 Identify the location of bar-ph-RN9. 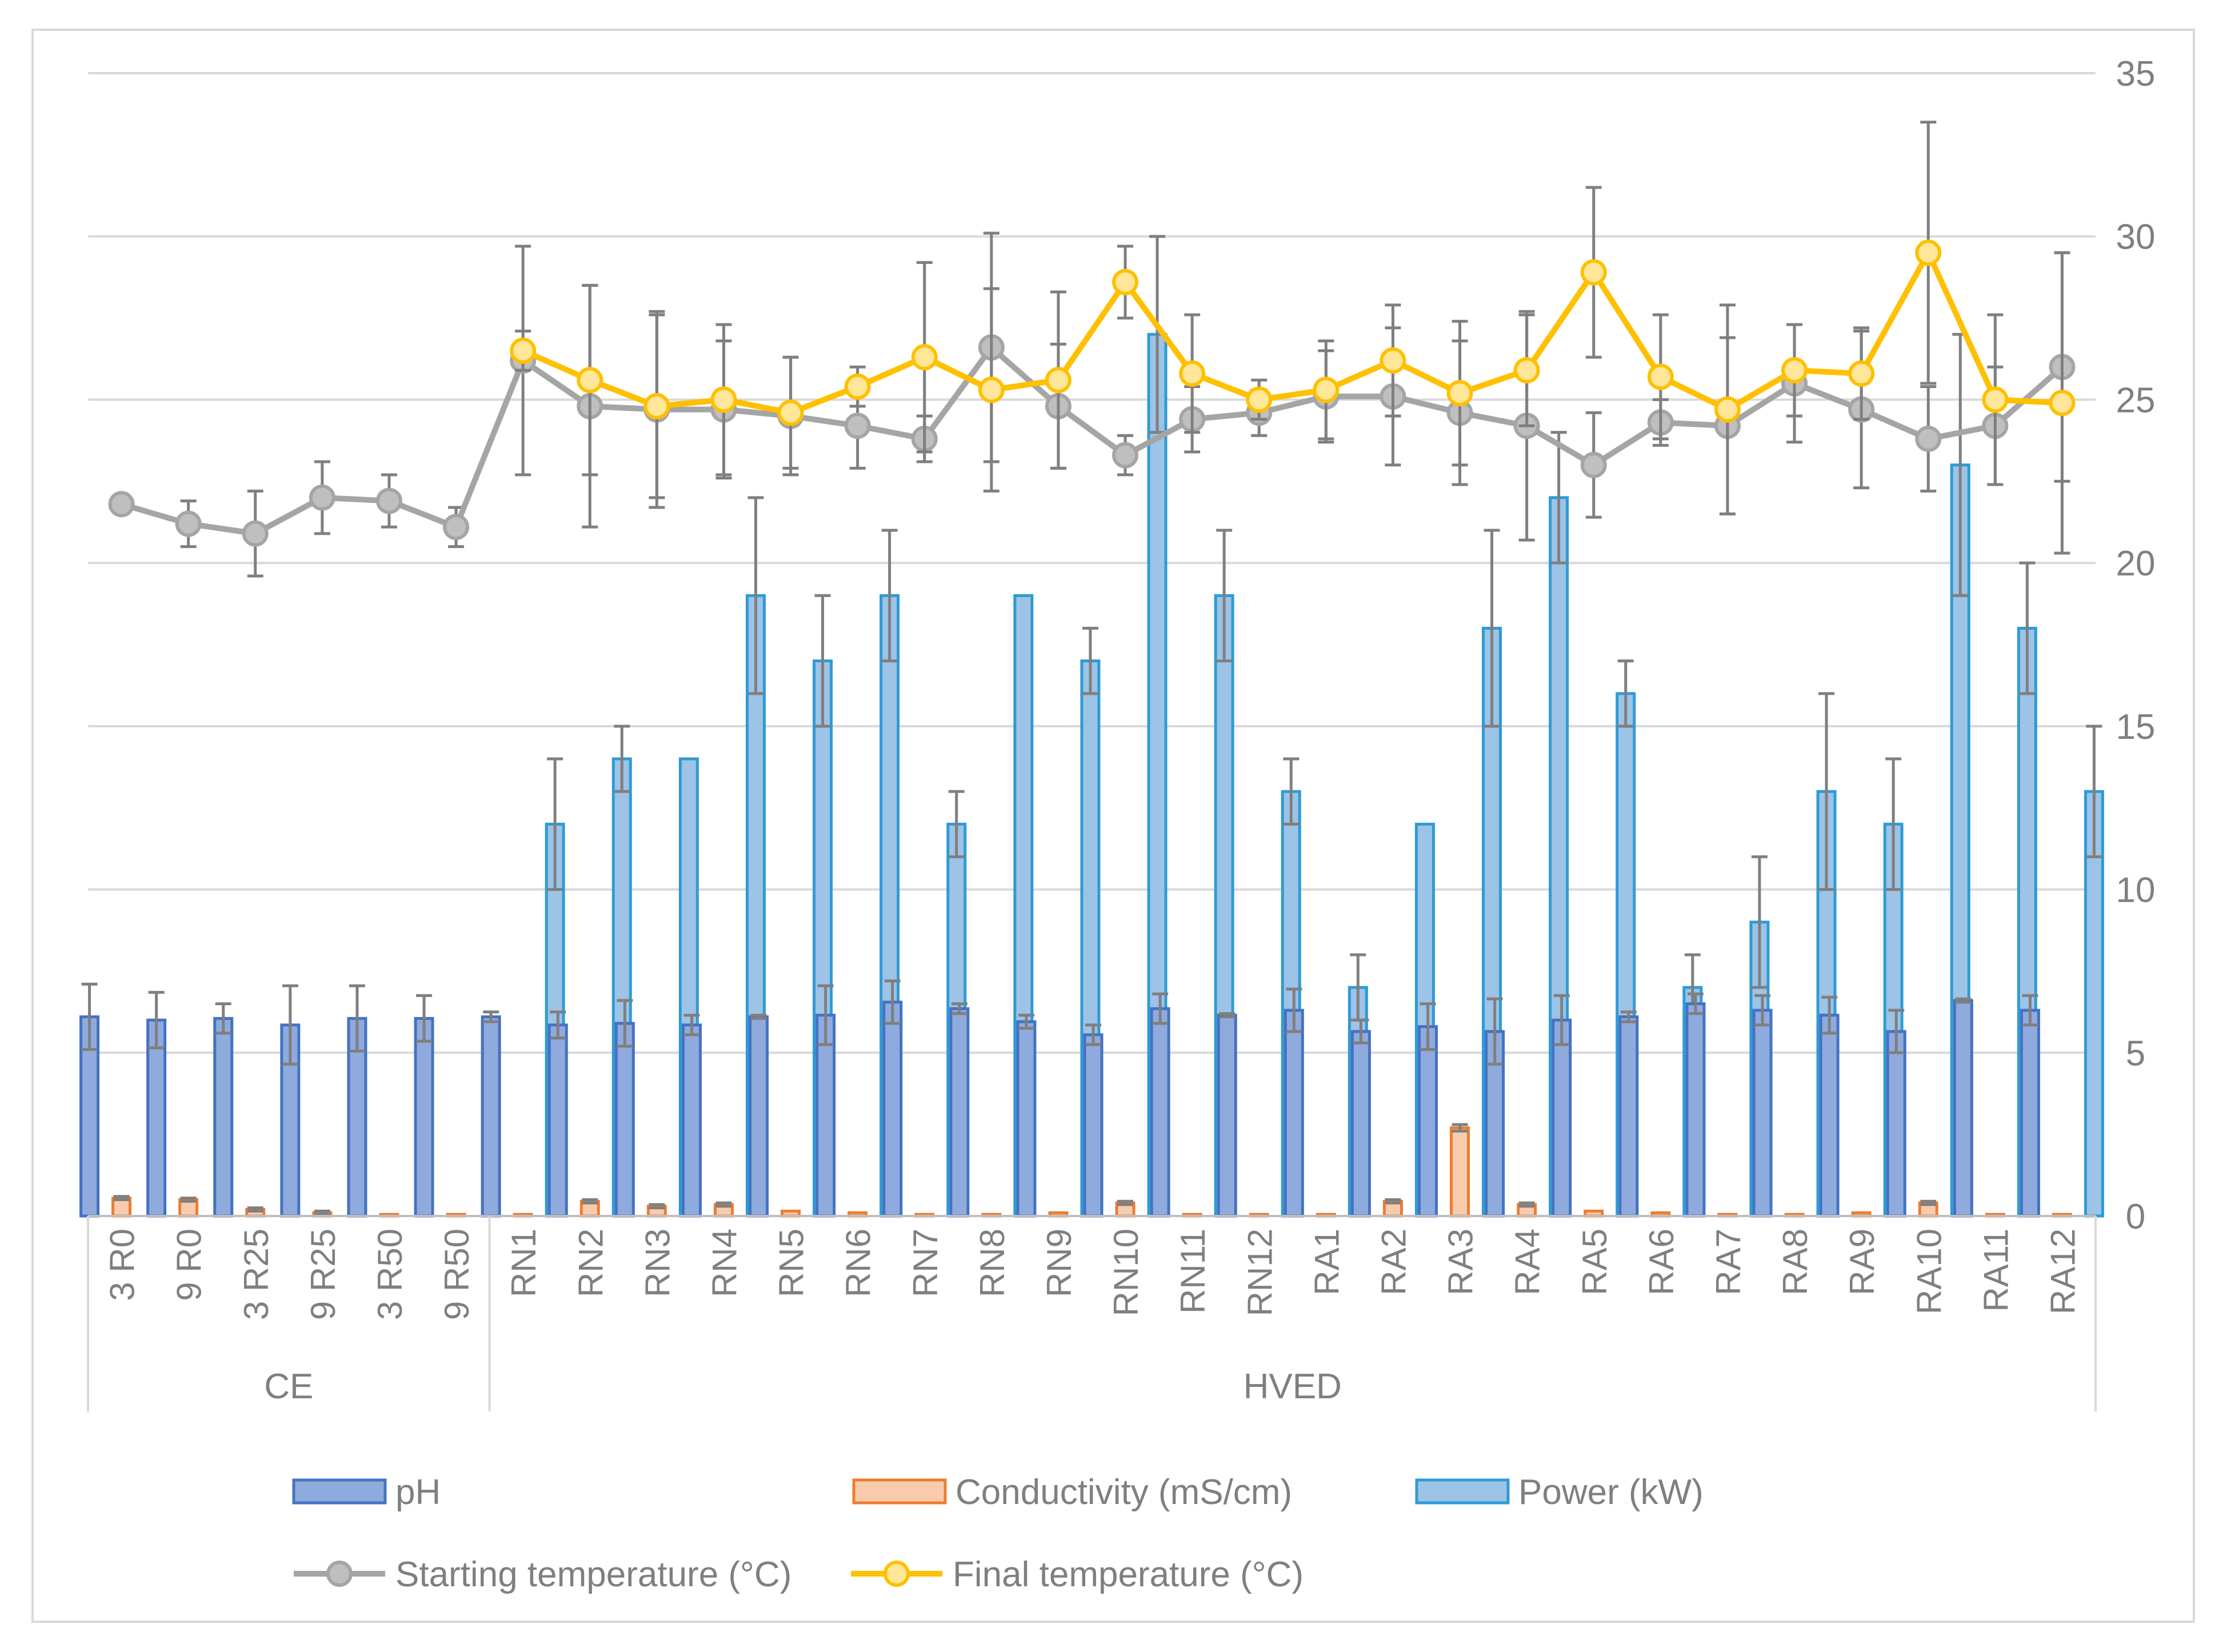
(1026, 1119).